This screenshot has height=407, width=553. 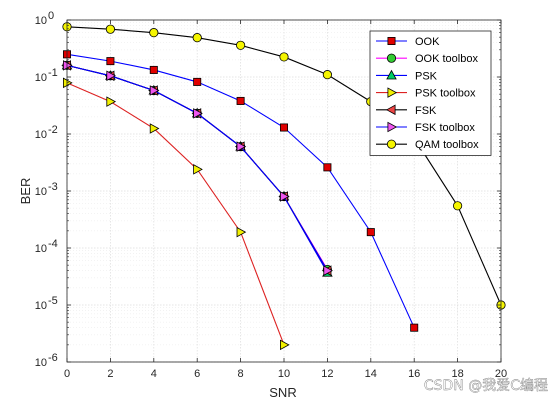 I want to click on y-tick-label-exponent: 0, so click(x=51, y=16).